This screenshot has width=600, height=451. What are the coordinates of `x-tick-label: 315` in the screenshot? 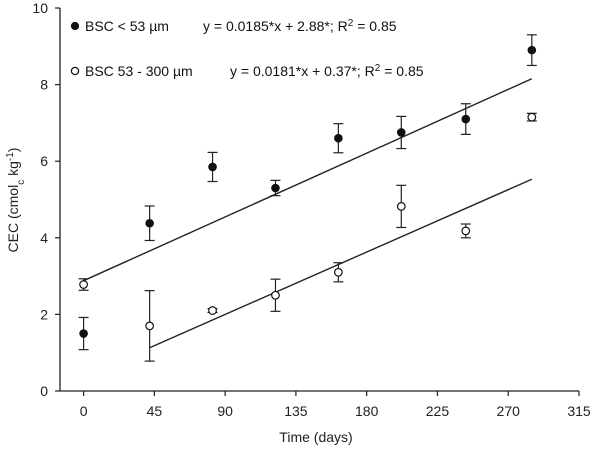 It's located at (579, 411).